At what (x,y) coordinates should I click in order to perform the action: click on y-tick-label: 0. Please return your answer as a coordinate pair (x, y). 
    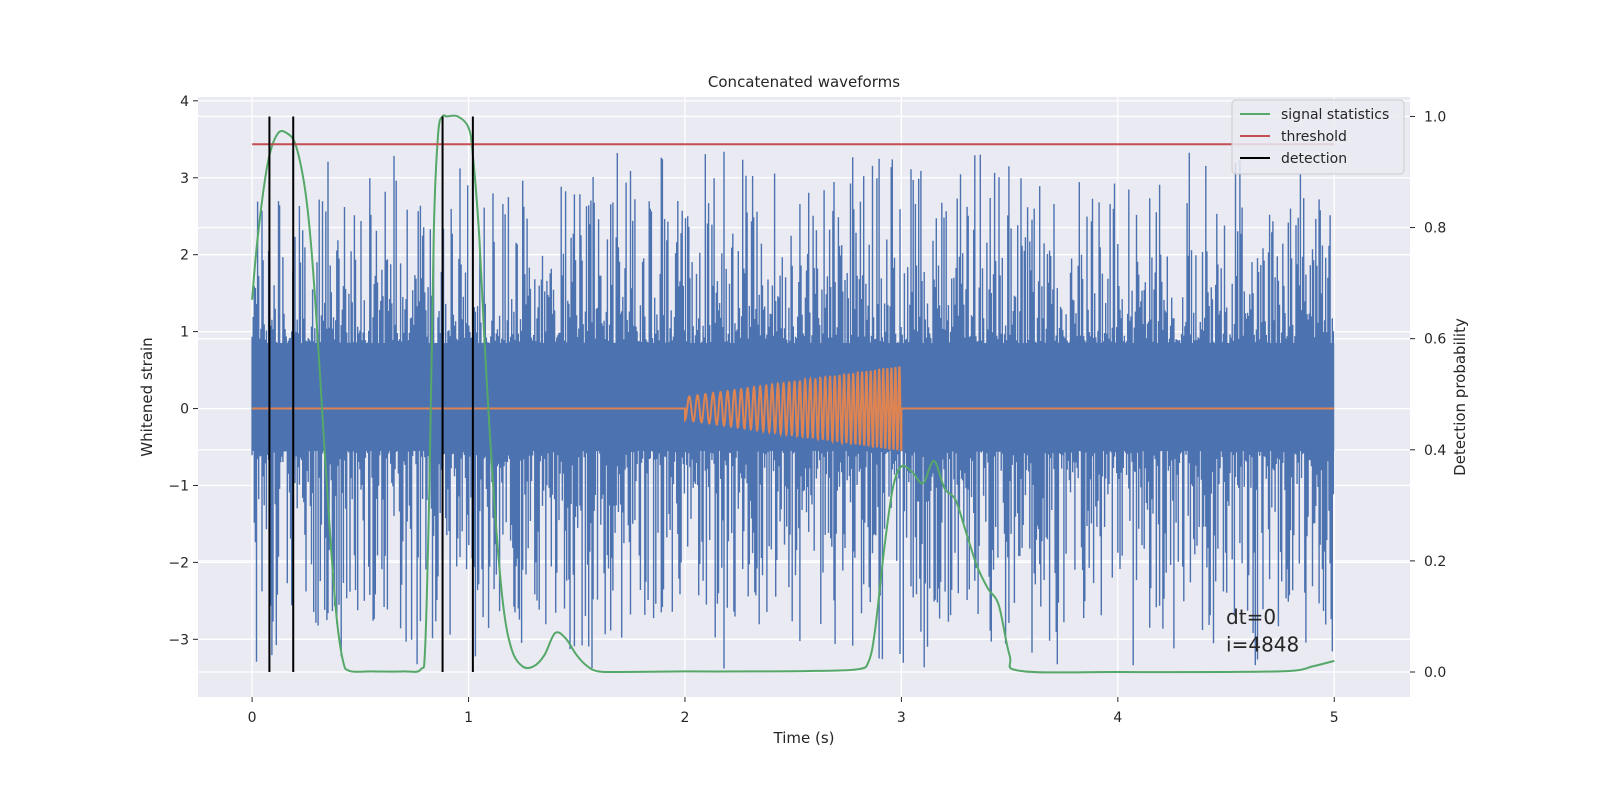
    Looking at the image, I should click on (184, 410).